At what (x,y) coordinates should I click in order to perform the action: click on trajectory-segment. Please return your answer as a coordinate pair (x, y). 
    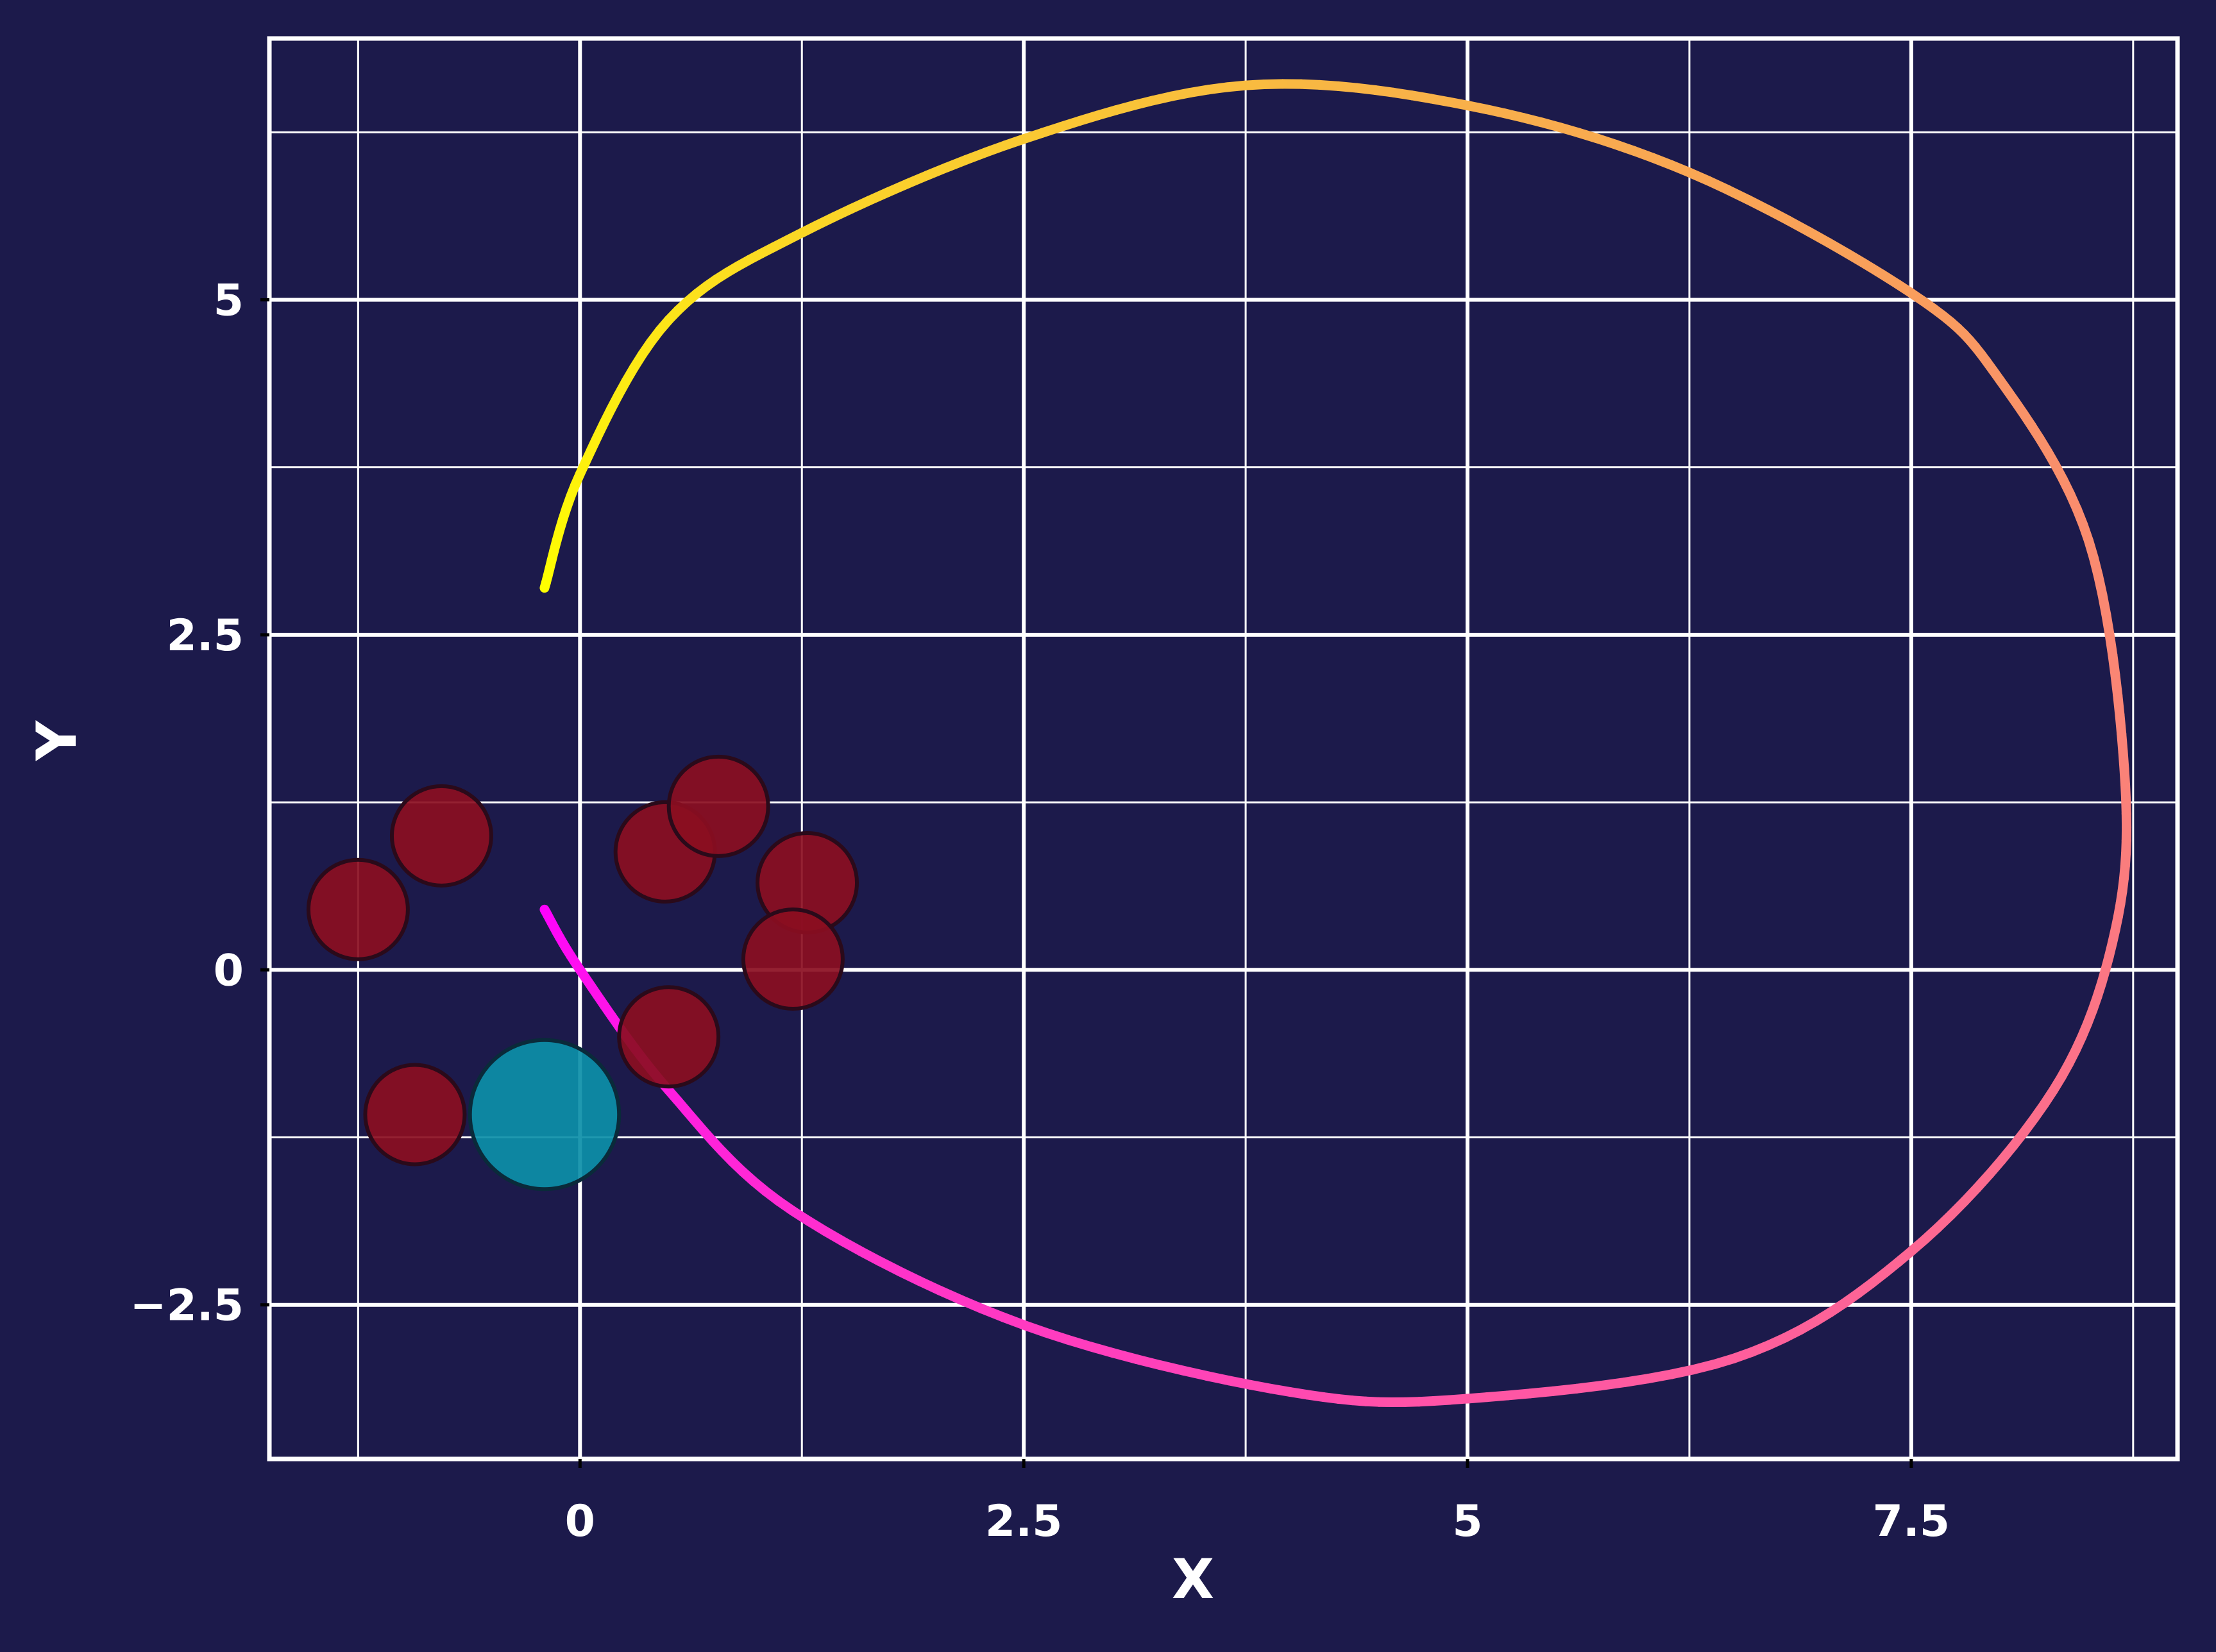
    Looking at the image, I should click on (545, 585).